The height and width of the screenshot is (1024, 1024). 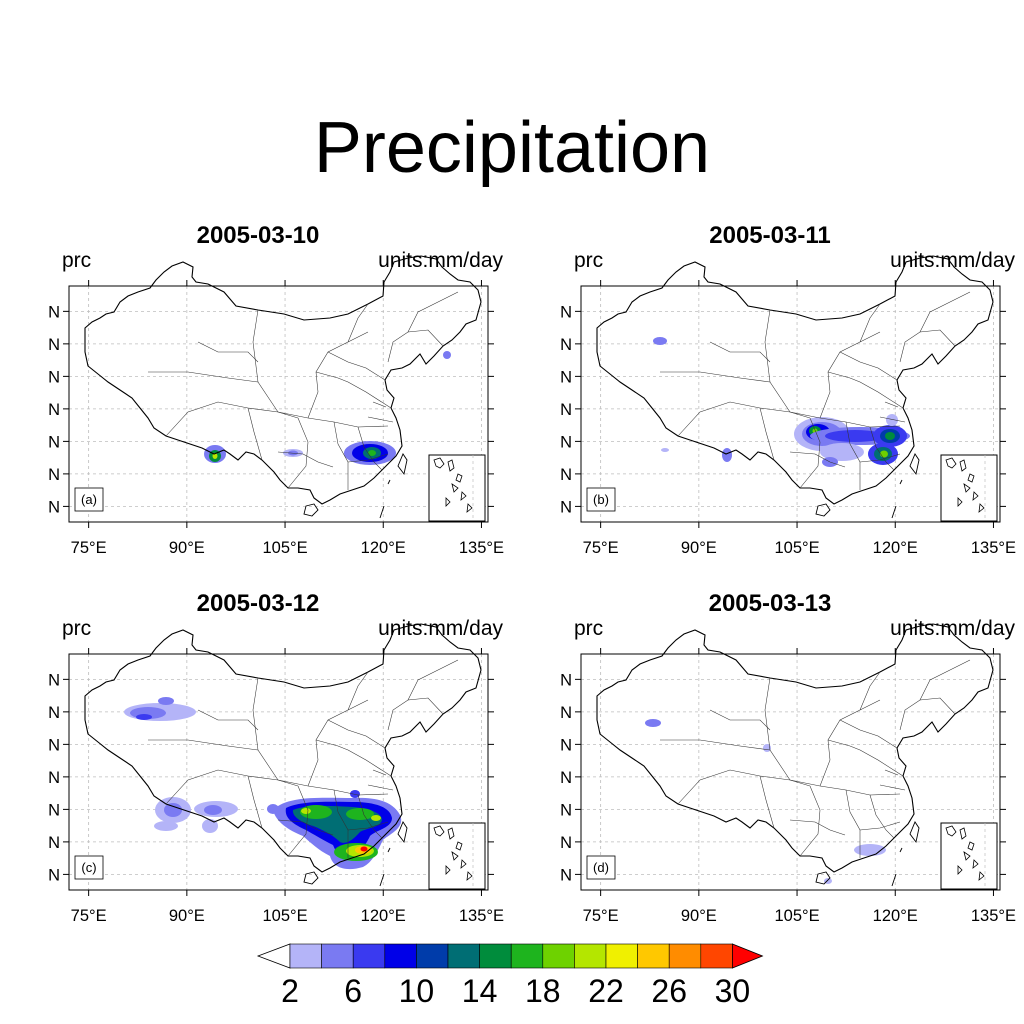 What do you see at coordinates (258, 603) in the screenshot?
I see `panel-date-title: 2005-03-12` at bounding box center [258, 603].